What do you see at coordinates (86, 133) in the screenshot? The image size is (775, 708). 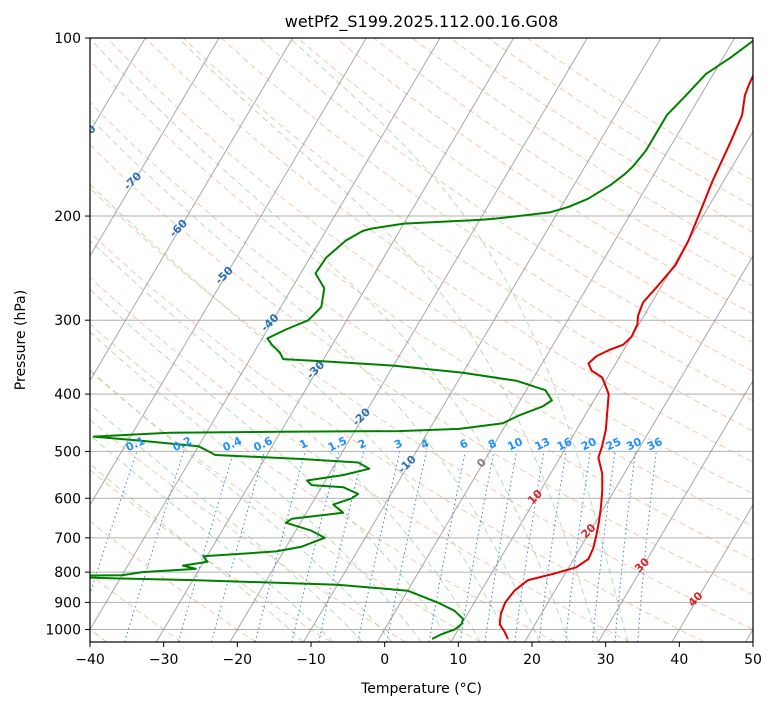 I see `isotherm-label: -80` at bounding box center [86, 133].